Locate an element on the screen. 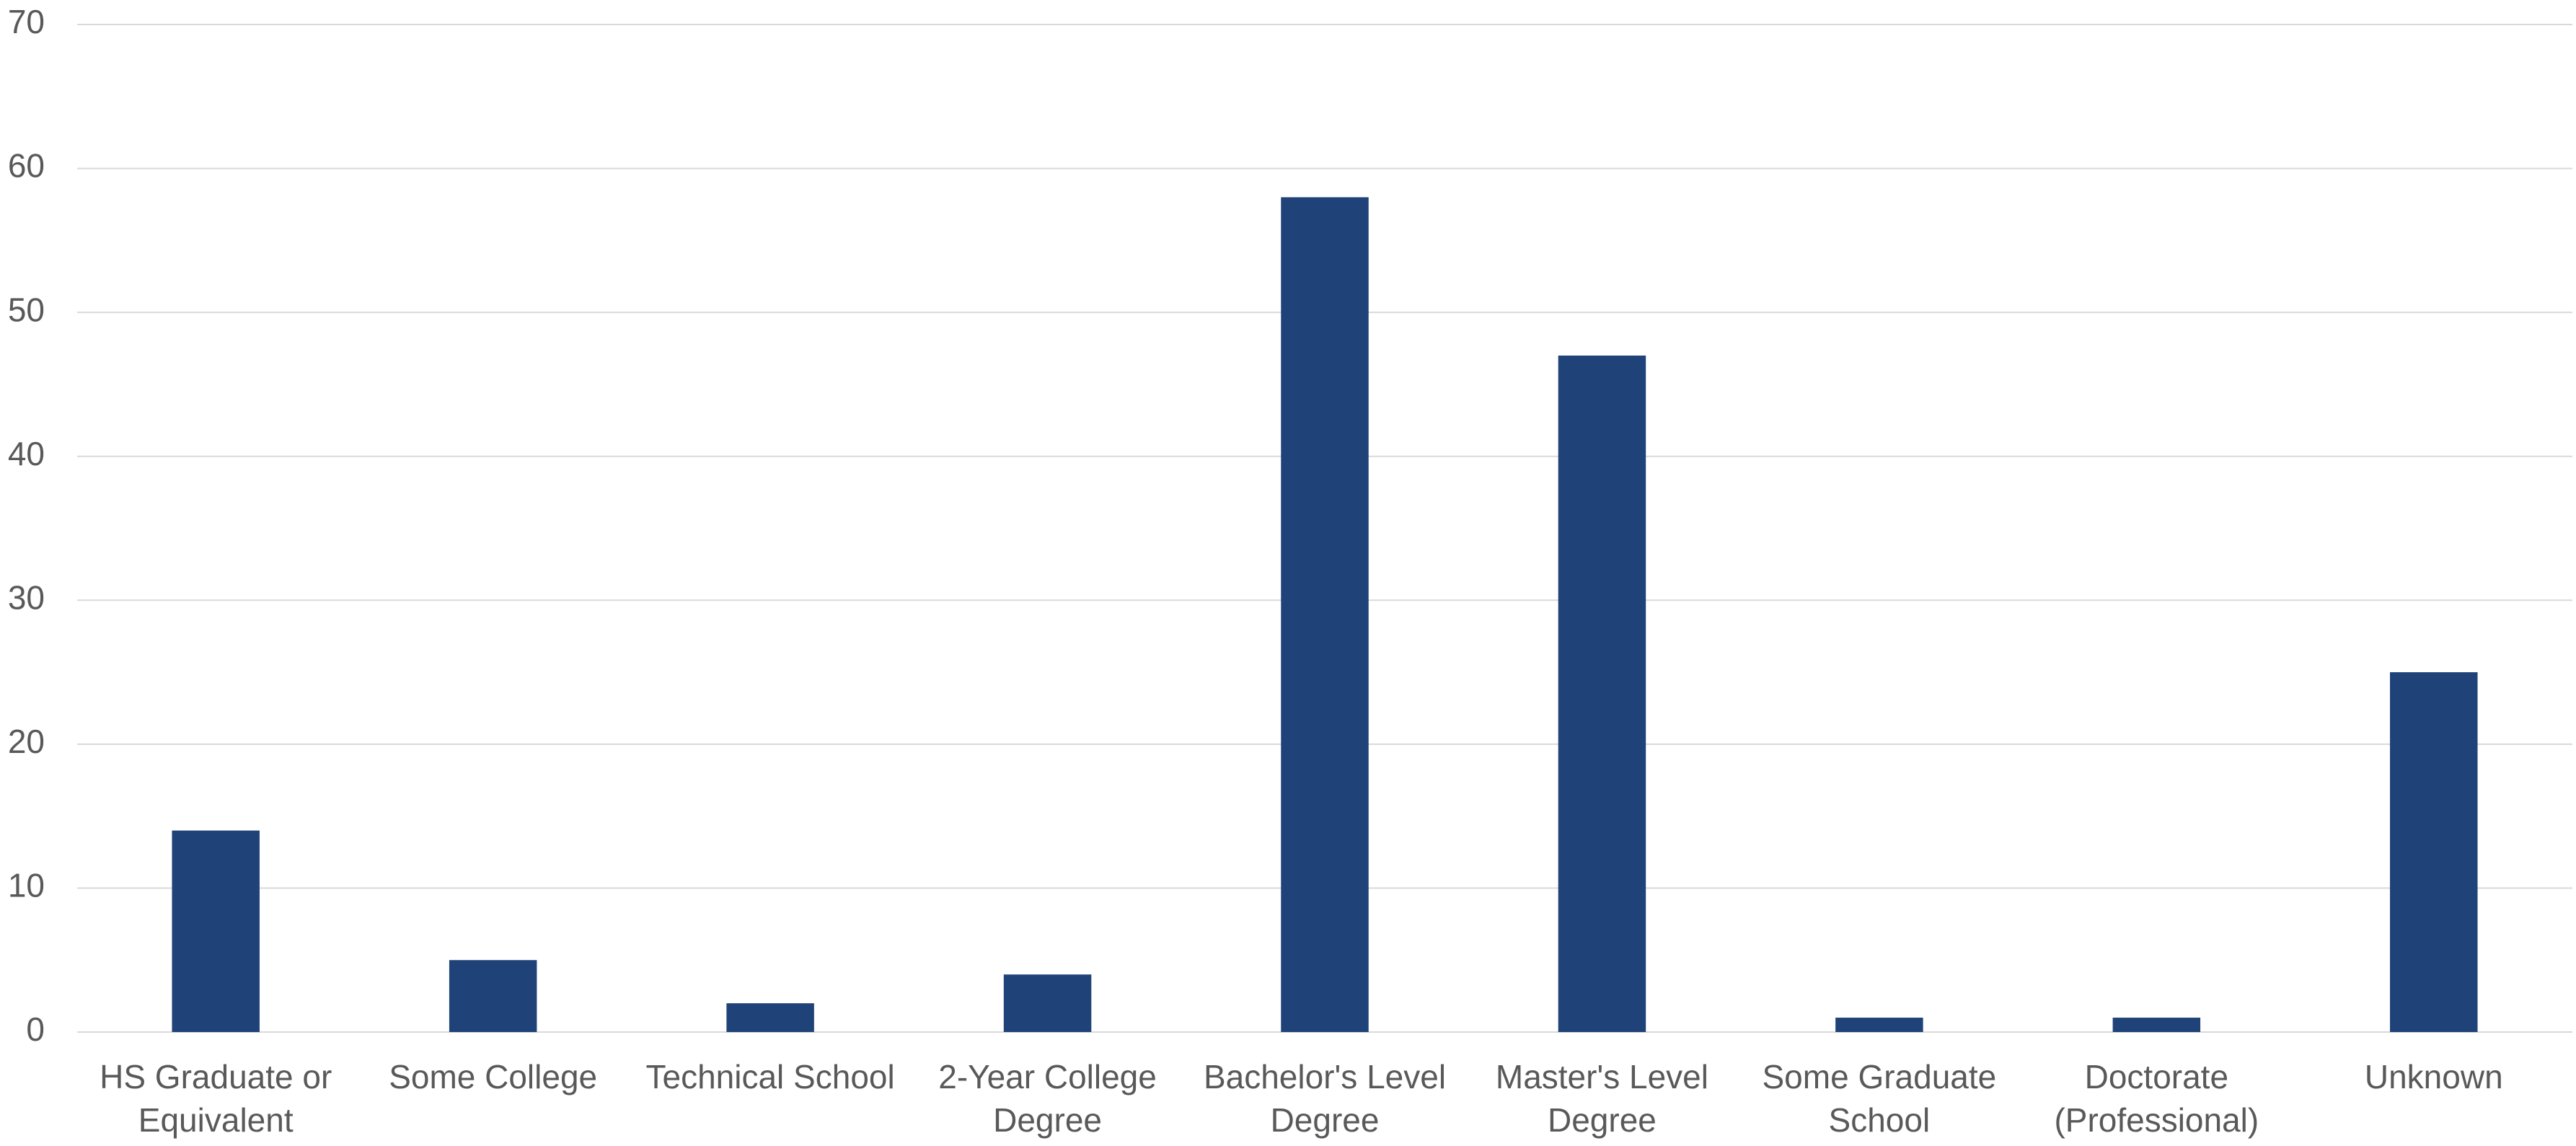  y-tick-label: 20 is located at coordinates (26, 741).